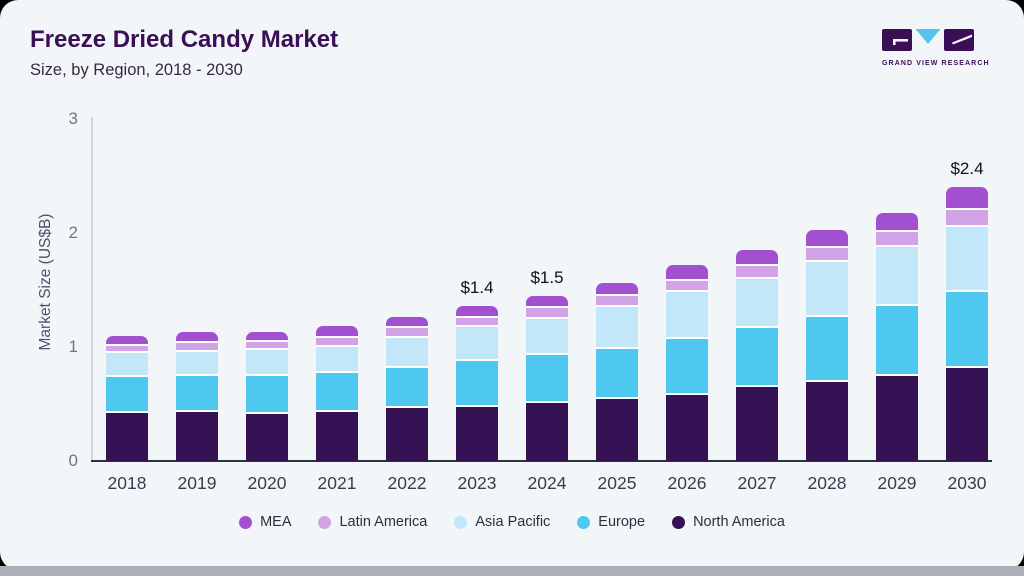 Image resolution: width=1024 pixels, height=576 pixels. Describe the element at coordinates (73, 346) in the screenshot. I see `y-tick-label: 1` at that location.